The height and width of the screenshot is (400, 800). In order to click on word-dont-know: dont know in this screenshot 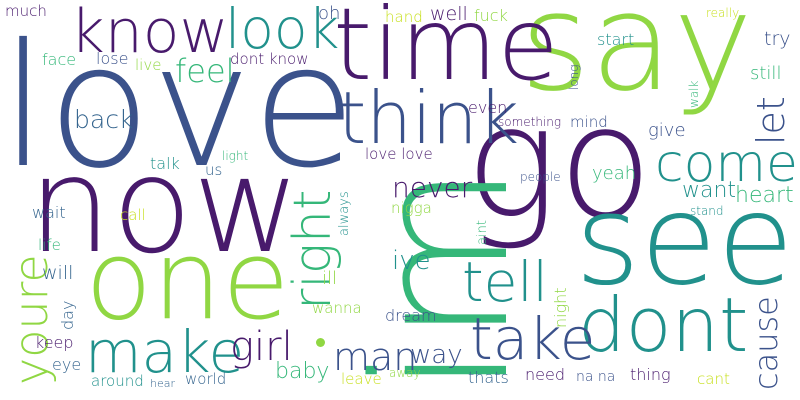, I will do `click(269, 59)`.